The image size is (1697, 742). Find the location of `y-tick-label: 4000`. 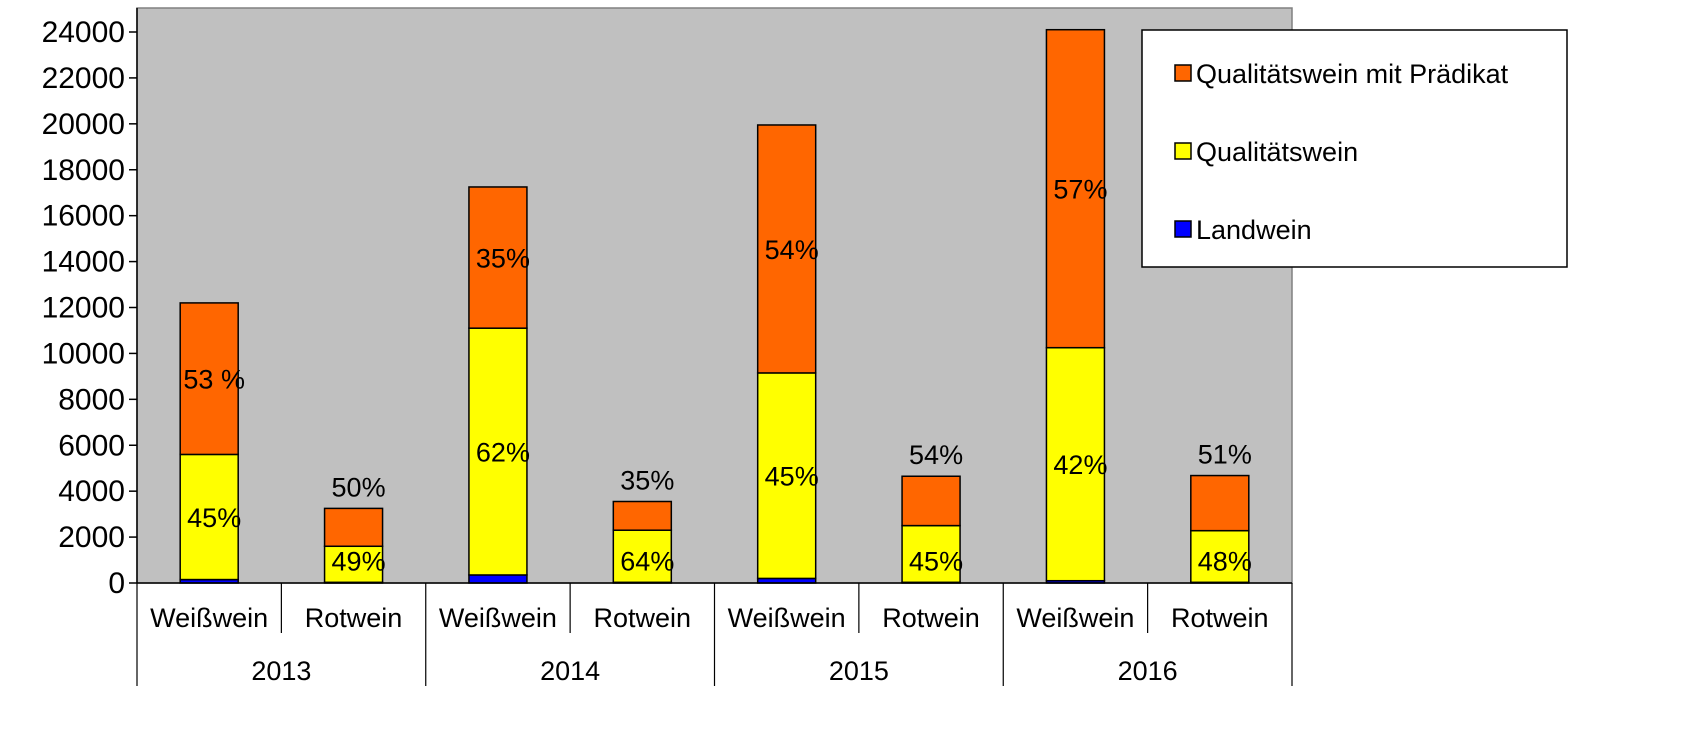

y-tick-label: 4000 is located at coordinates (91, 491).